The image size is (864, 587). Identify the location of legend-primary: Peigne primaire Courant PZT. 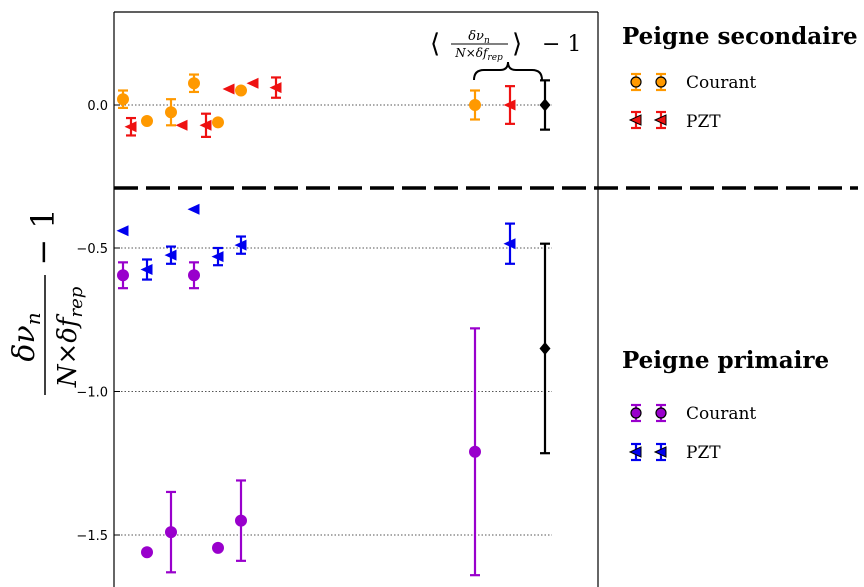
(725, 405).